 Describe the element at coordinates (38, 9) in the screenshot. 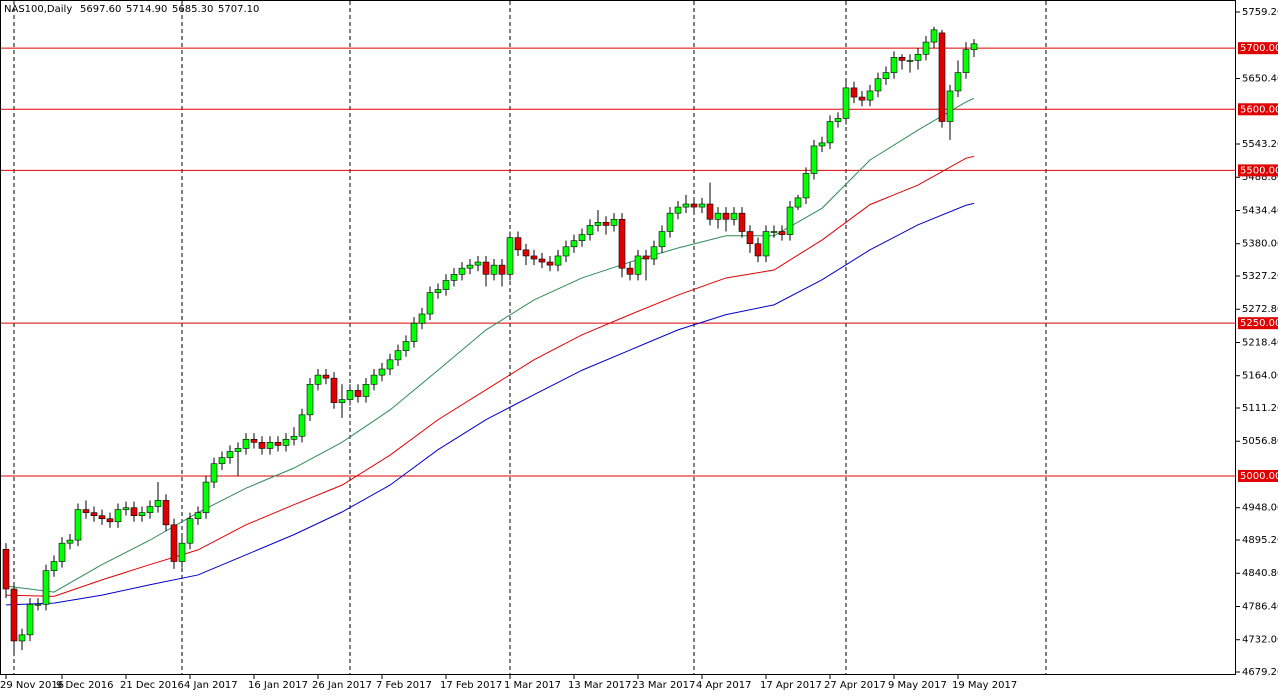

I see `header-text: NAS100,Daily` at that location.